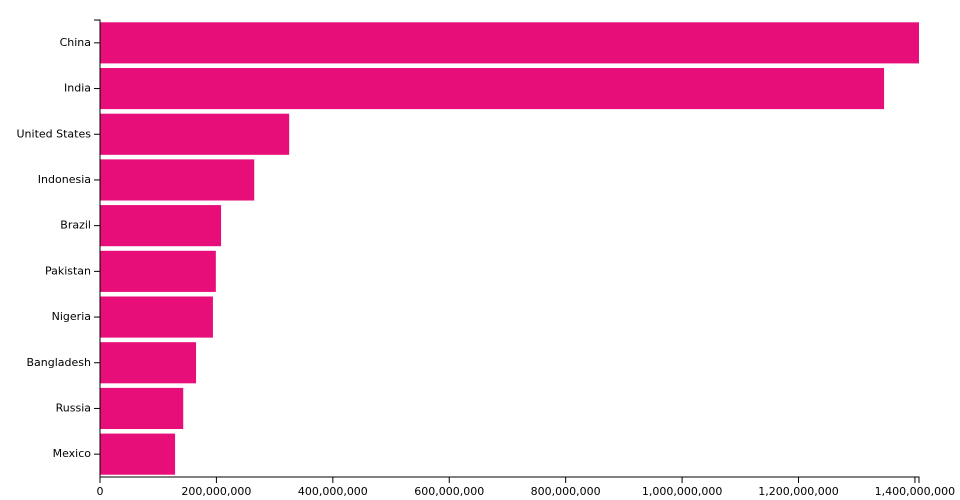 The height and width of the screenshot is (500, 960). What do you see at coordinates (798, 491) in the screenshot?
I see `x-tick-label: 1,200,000,000` at bounding box center [798, 491].